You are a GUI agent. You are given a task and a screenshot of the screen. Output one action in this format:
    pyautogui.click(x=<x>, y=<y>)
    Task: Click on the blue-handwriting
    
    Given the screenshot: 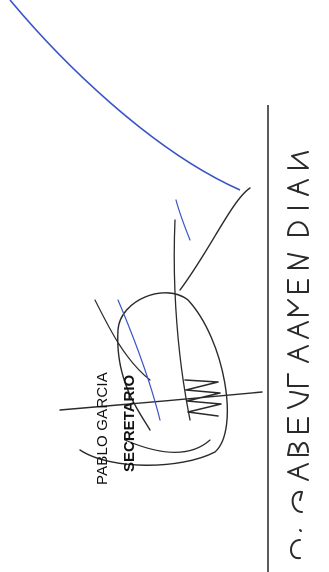 What is the action you would take?
    pyautogui.click(x=154, y=310)
    